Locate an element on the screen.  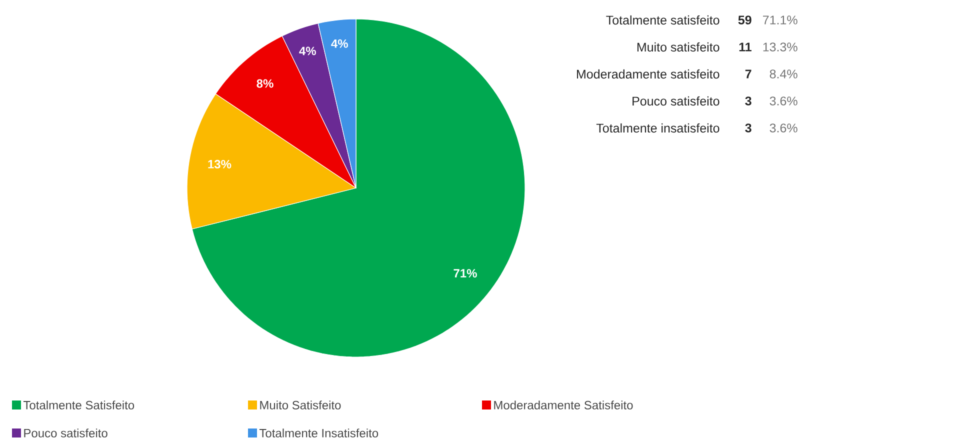
legend-label: Muito Satisfeito is located at coordinates (300, 405).